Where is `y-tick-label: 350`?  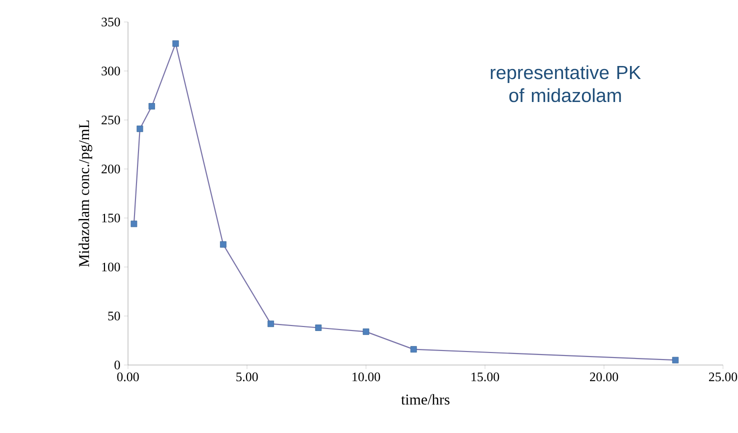
y-tick-label: 350 is located at coordinates (111, 22).